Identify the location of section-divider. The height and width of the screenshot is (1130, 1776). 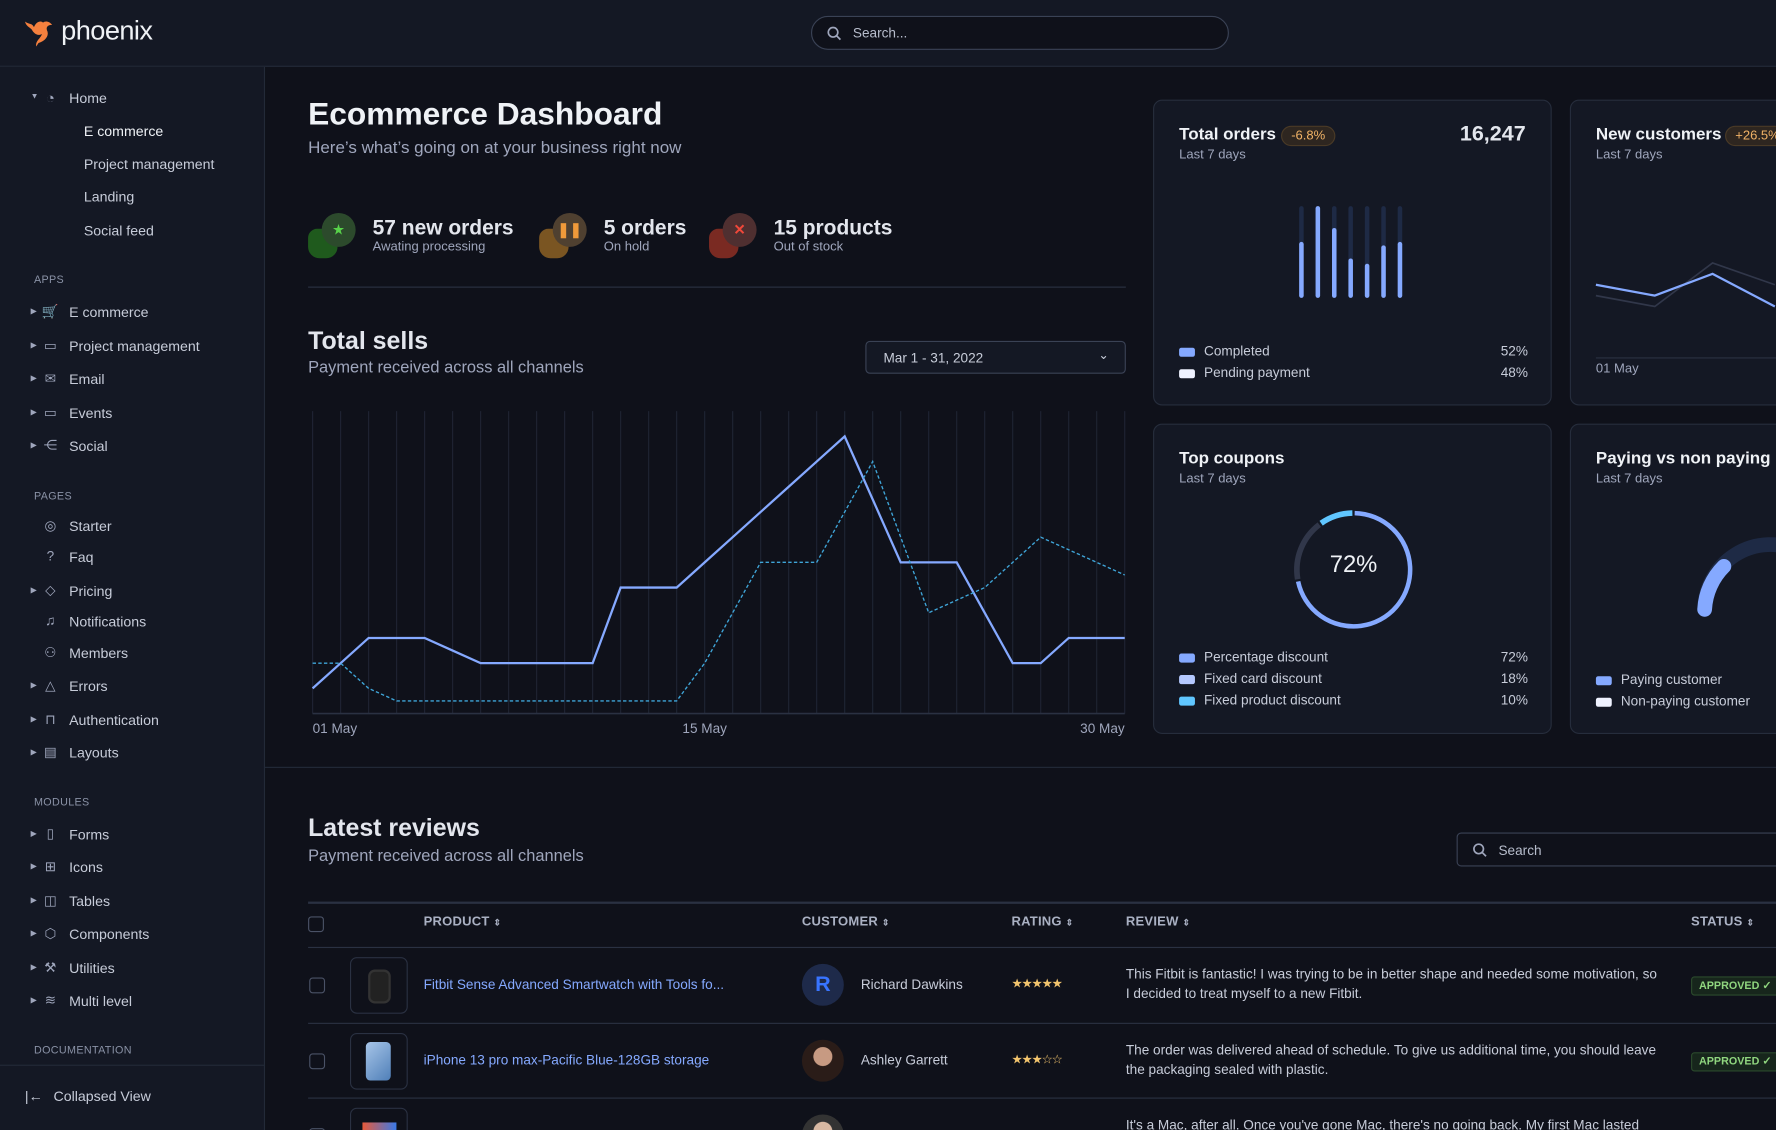
(1020, 767).